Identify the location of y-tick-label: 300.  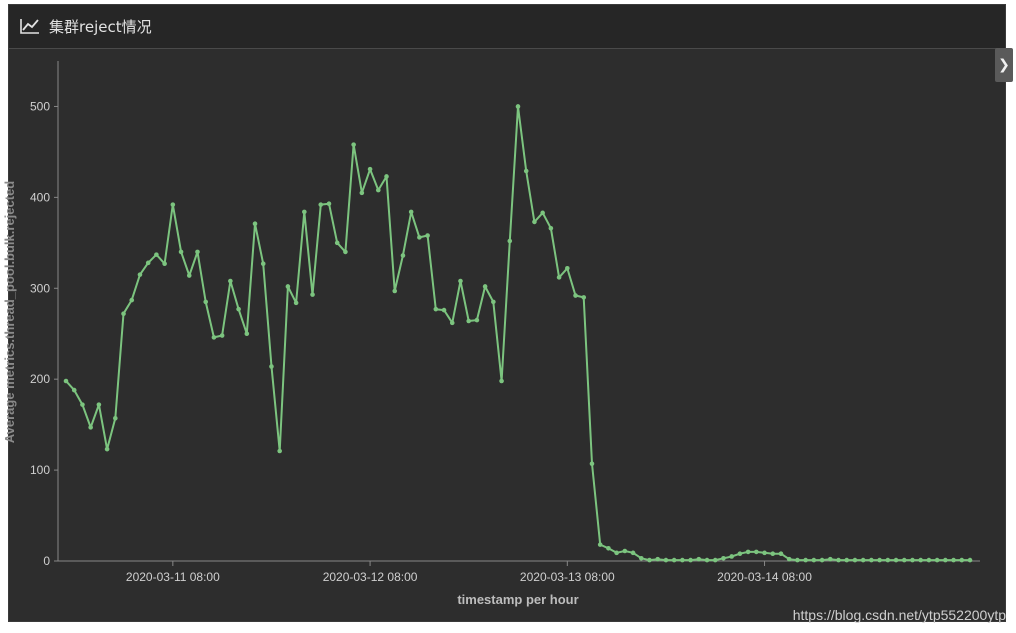
(40, 288).